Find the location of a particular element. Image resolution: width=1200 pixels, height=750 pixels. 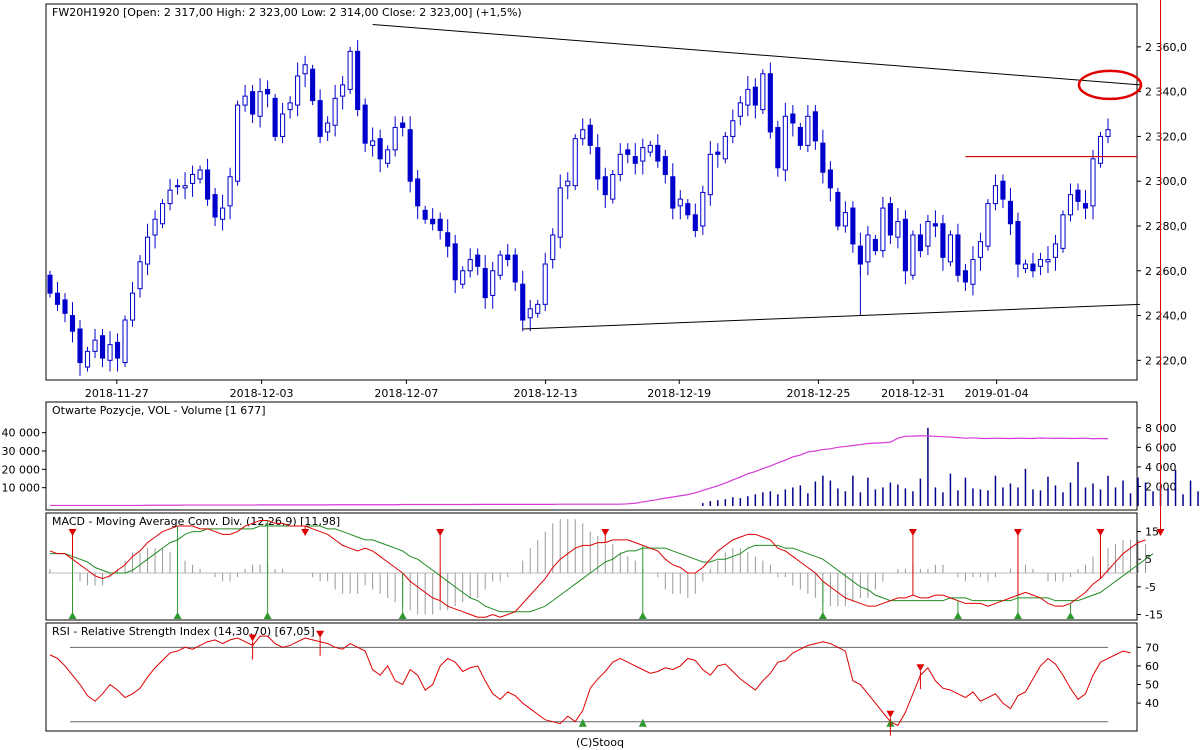

date-tick-label: 2018-12-03 is located at coordinates (262, 393).